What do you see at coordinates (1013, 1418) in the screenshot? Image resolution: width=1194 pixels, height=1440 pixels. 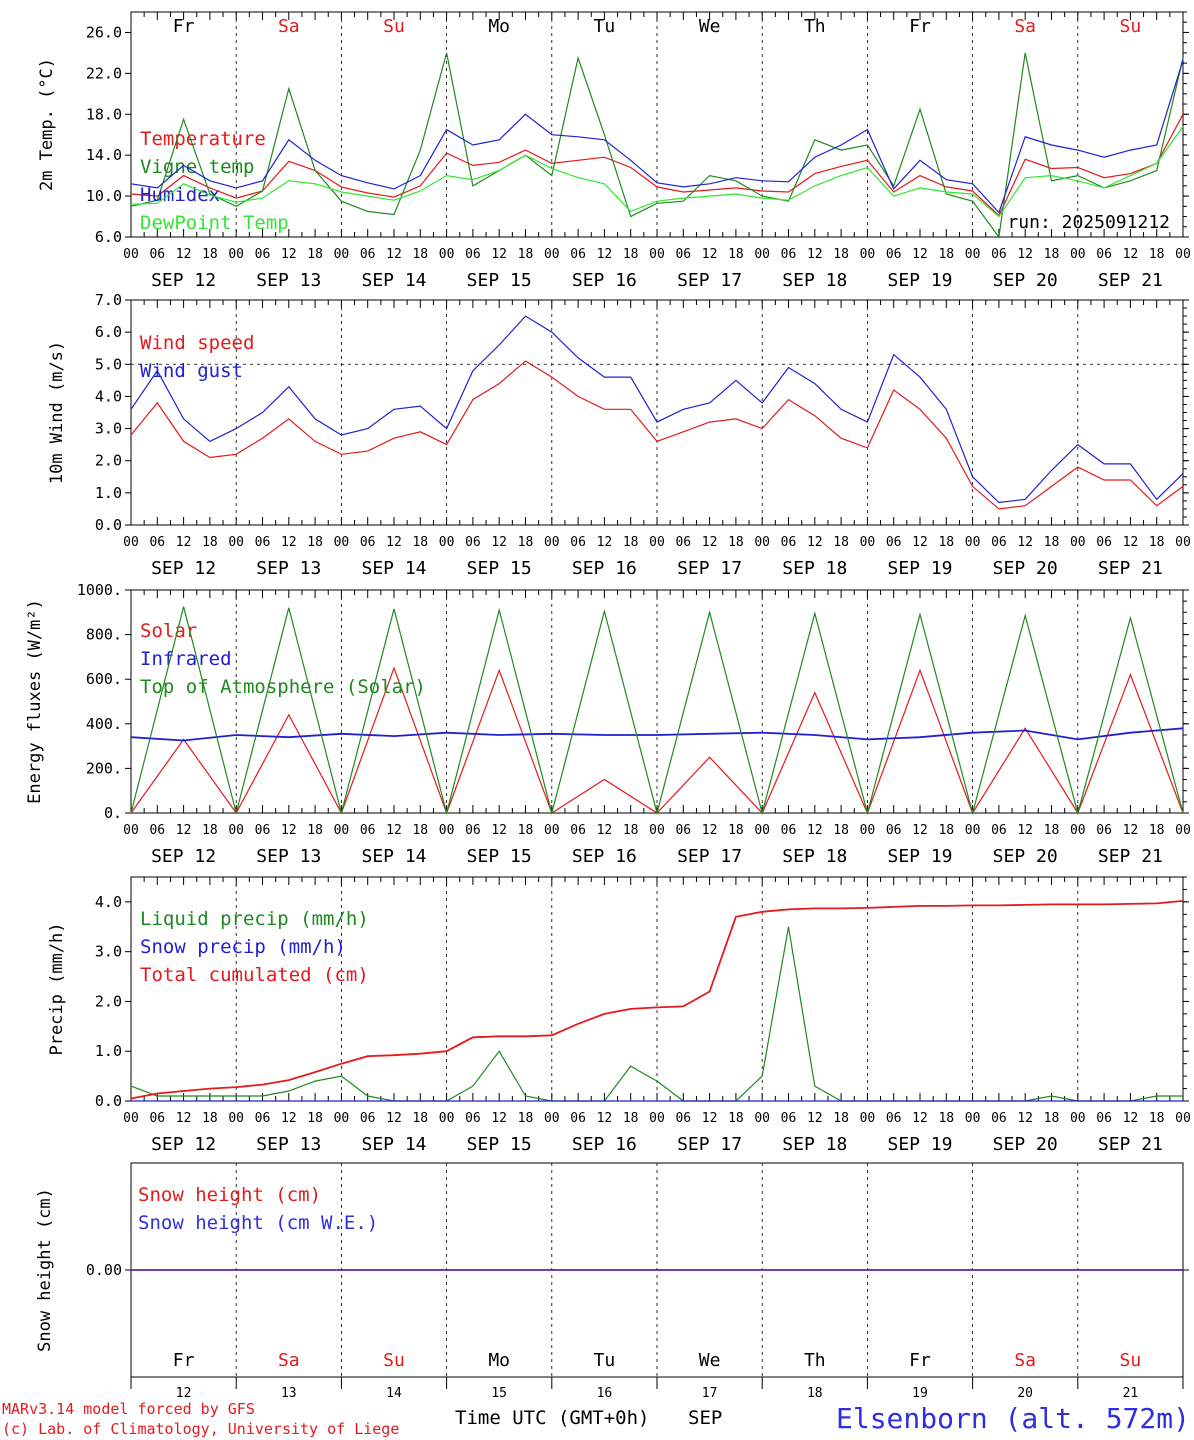 I see `station-name: Elsenborn (alt. 572m)` at bounding box center [1013, 1418].